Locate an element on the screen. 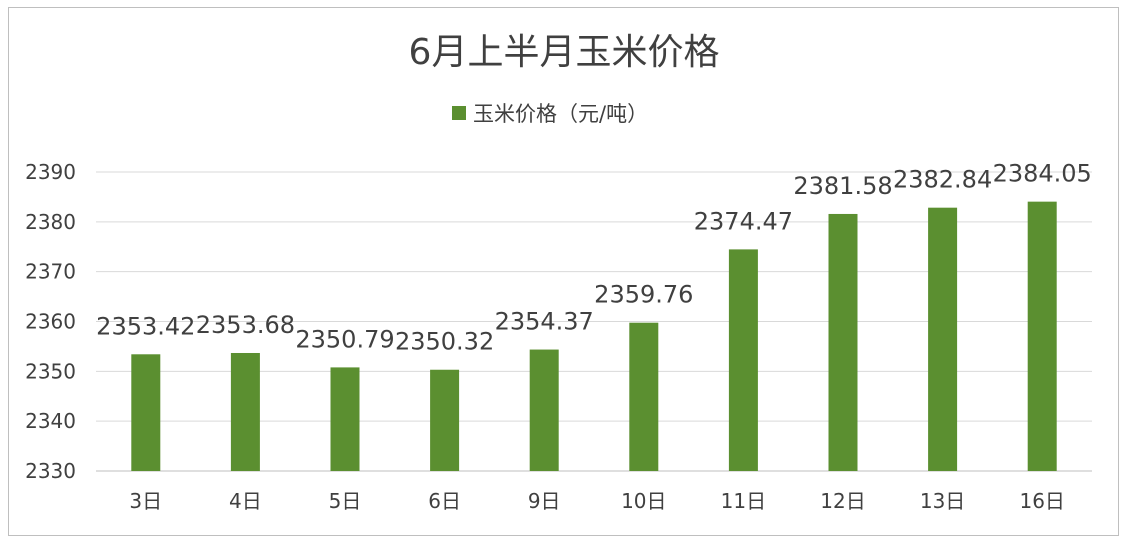 Image resolution: width=1129 pixels, height=544 pixels. data-label: 2359.76 is located at coordinates (643, 295).